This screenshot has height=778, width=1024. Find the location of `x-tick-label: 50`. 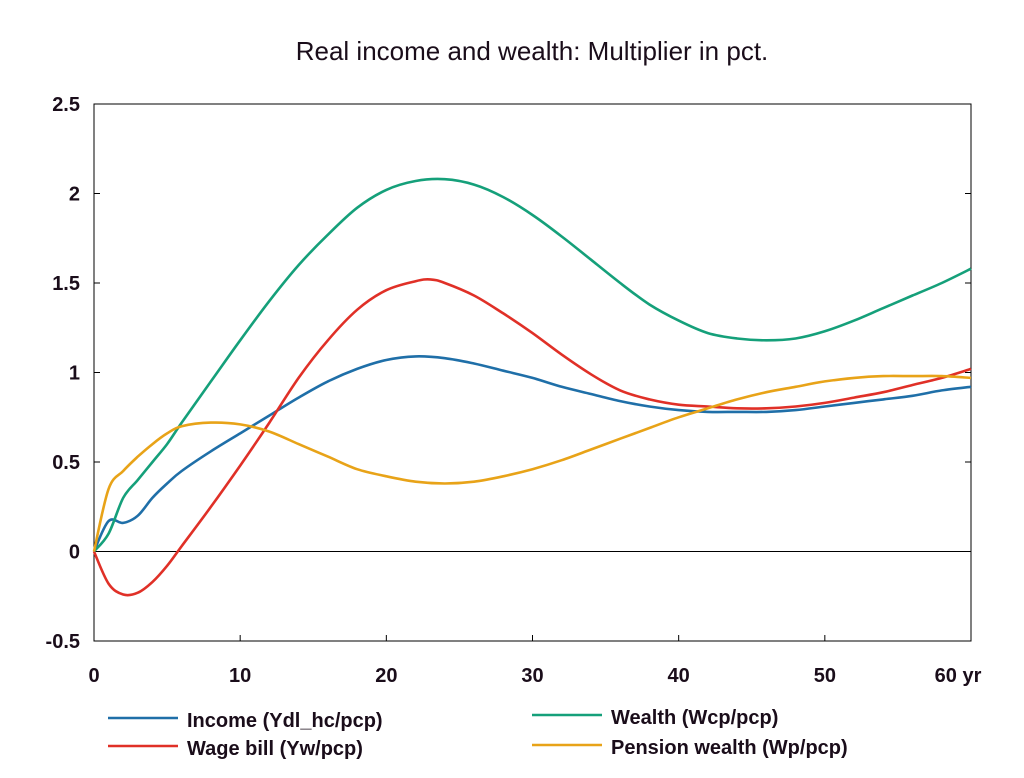

x-tick-label: 50 is located at coordinates (825, 676).